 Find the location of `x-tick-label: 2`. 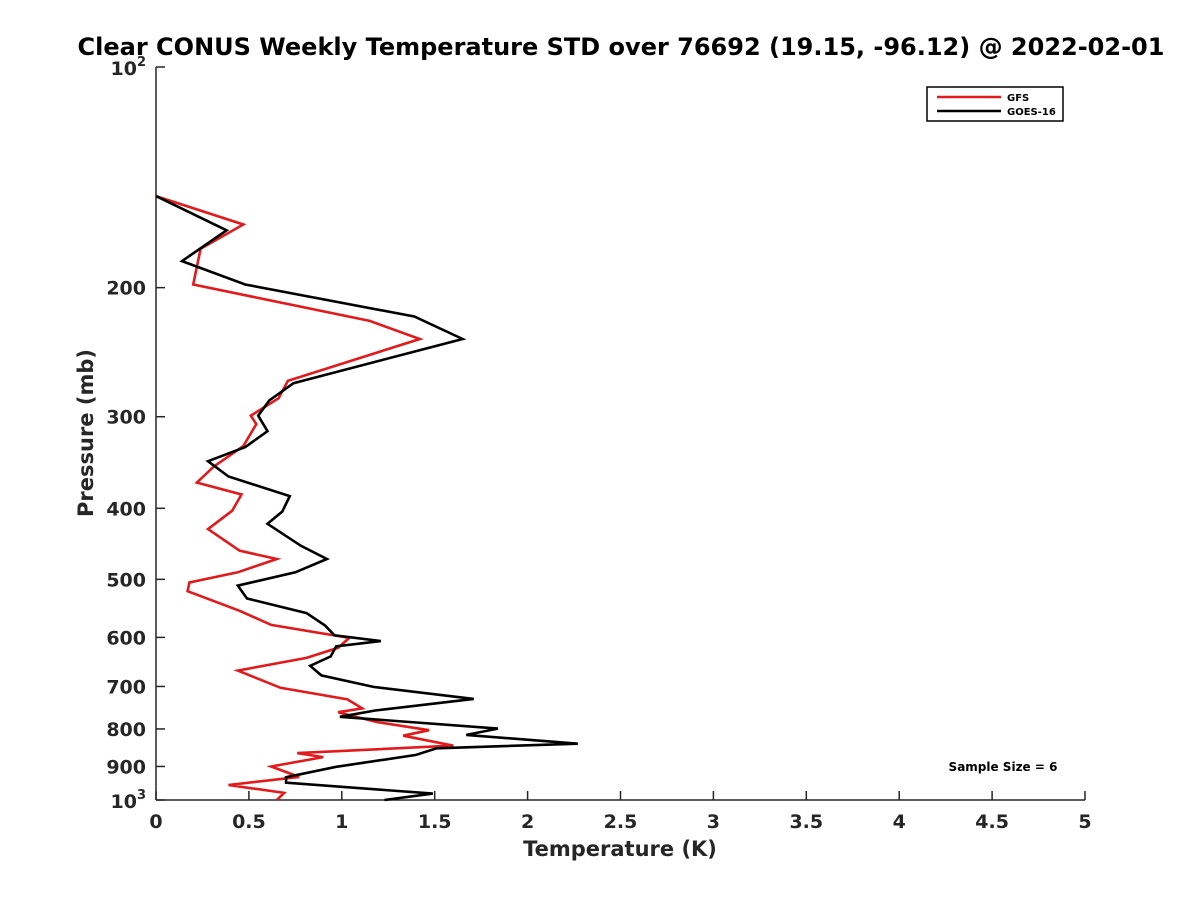

x-tick-label: 2 is located at coordinates (527, 822).